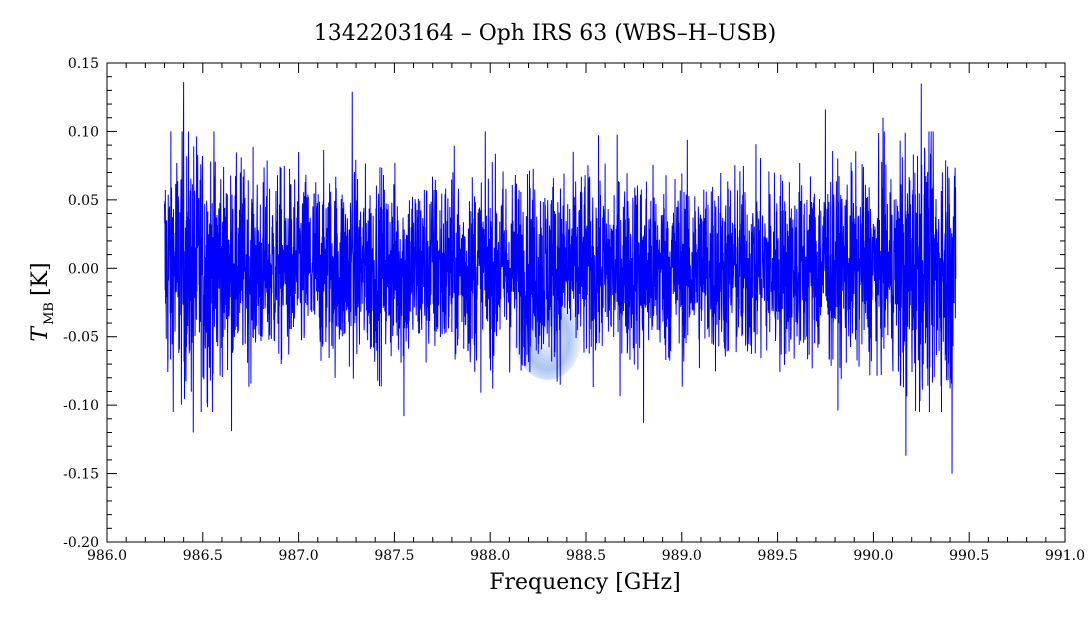  What do you see at coordinates (40, 279) in the screenshot?
I see `y-axis-label-unit: [K]` at bounding box center [40, 279].